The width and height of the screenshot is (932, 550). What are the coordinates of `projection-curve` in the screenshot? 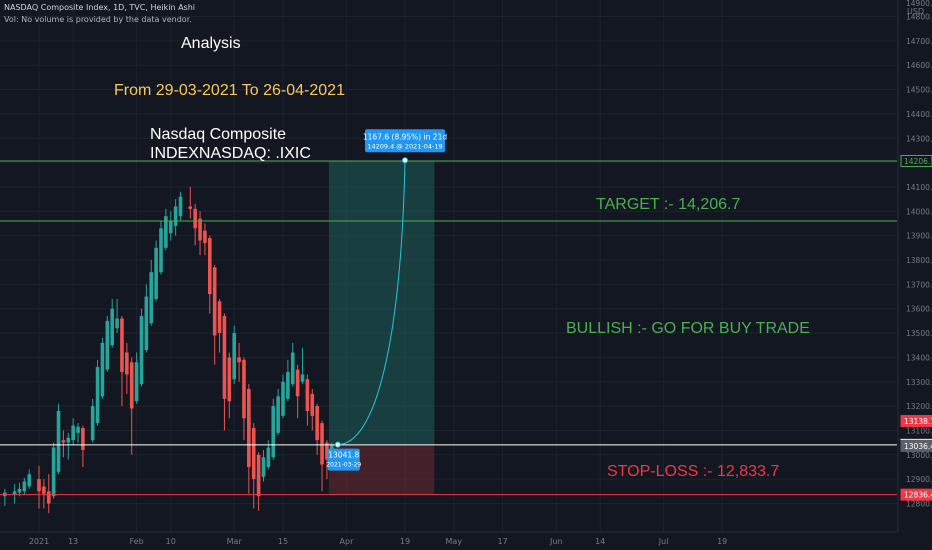 It's located at (371, 303).